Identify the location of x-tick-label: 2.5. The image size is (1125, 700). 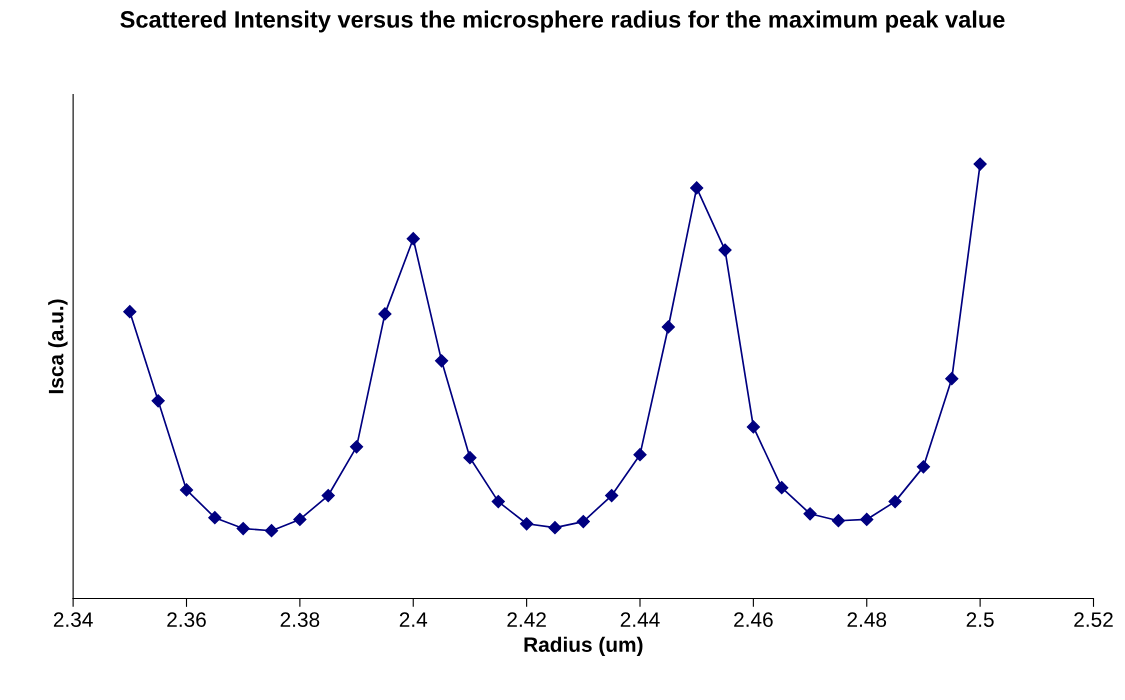
(980, 619).